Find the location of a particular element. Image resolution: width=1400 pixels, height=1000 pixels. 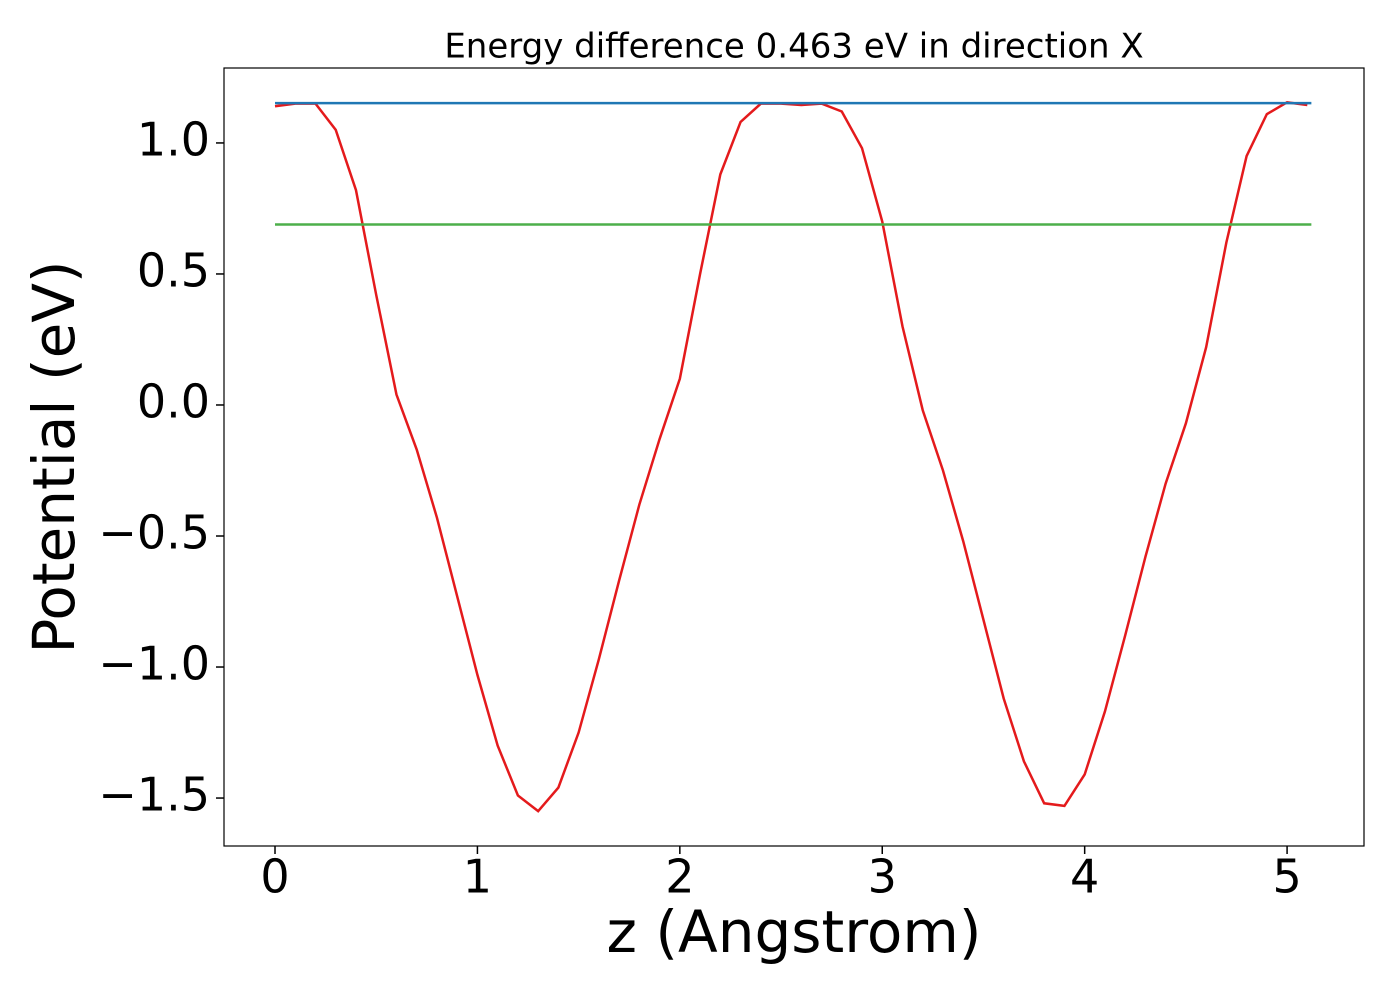

y-tick-label: 0.0 is located at coordinates (173, 401).